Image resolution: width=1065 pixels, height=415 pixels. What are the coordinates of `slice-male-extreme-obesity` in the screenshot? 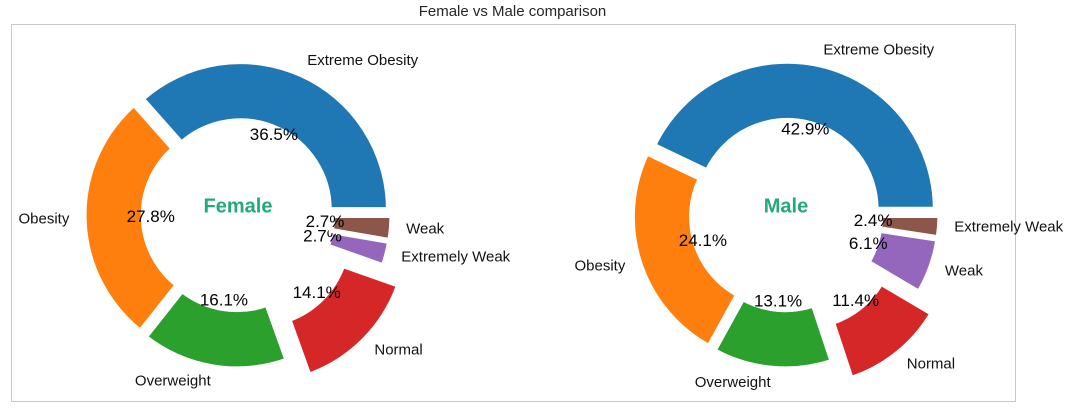 It's located at (794, 135).